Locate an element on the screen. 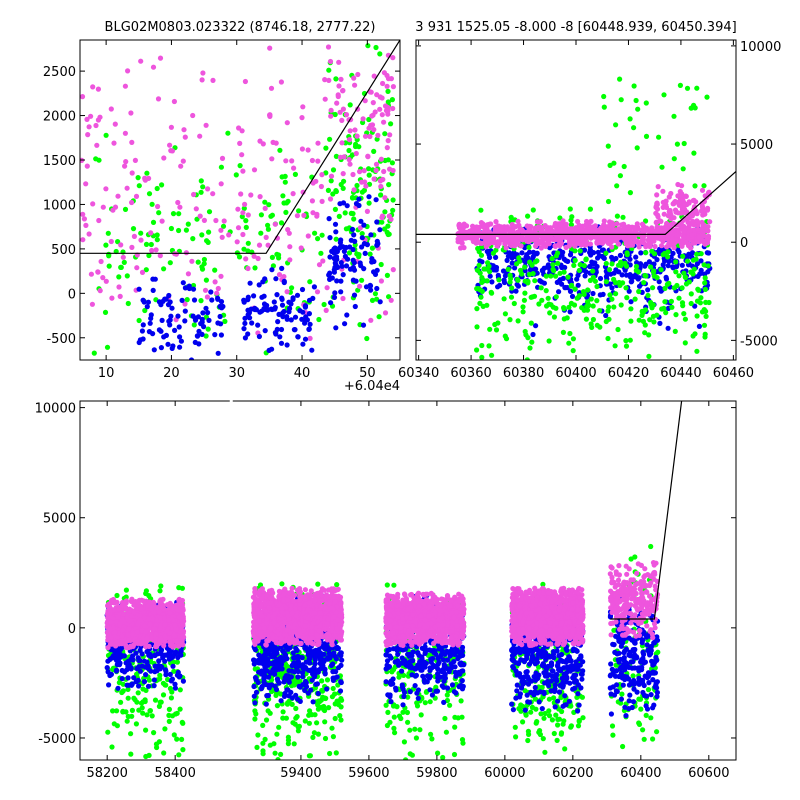  x-tick-label: 20 is located at coordinates (171, 373).